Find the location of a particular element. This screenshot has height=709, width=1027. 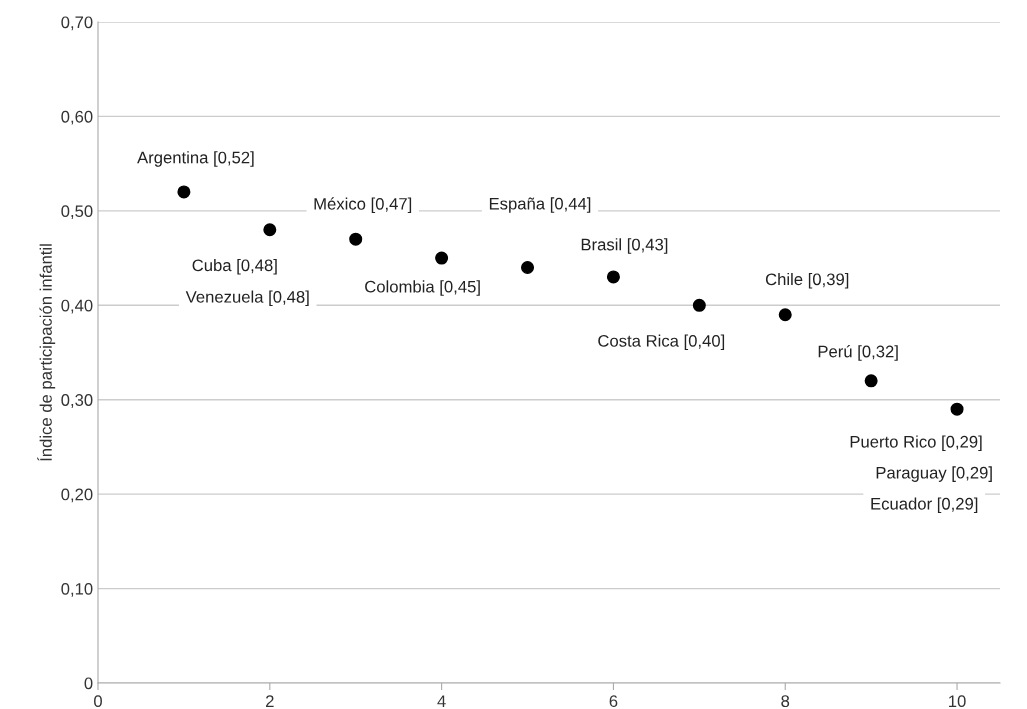

annotation: Brasil [0,43] is located at coordinates (624, 246).